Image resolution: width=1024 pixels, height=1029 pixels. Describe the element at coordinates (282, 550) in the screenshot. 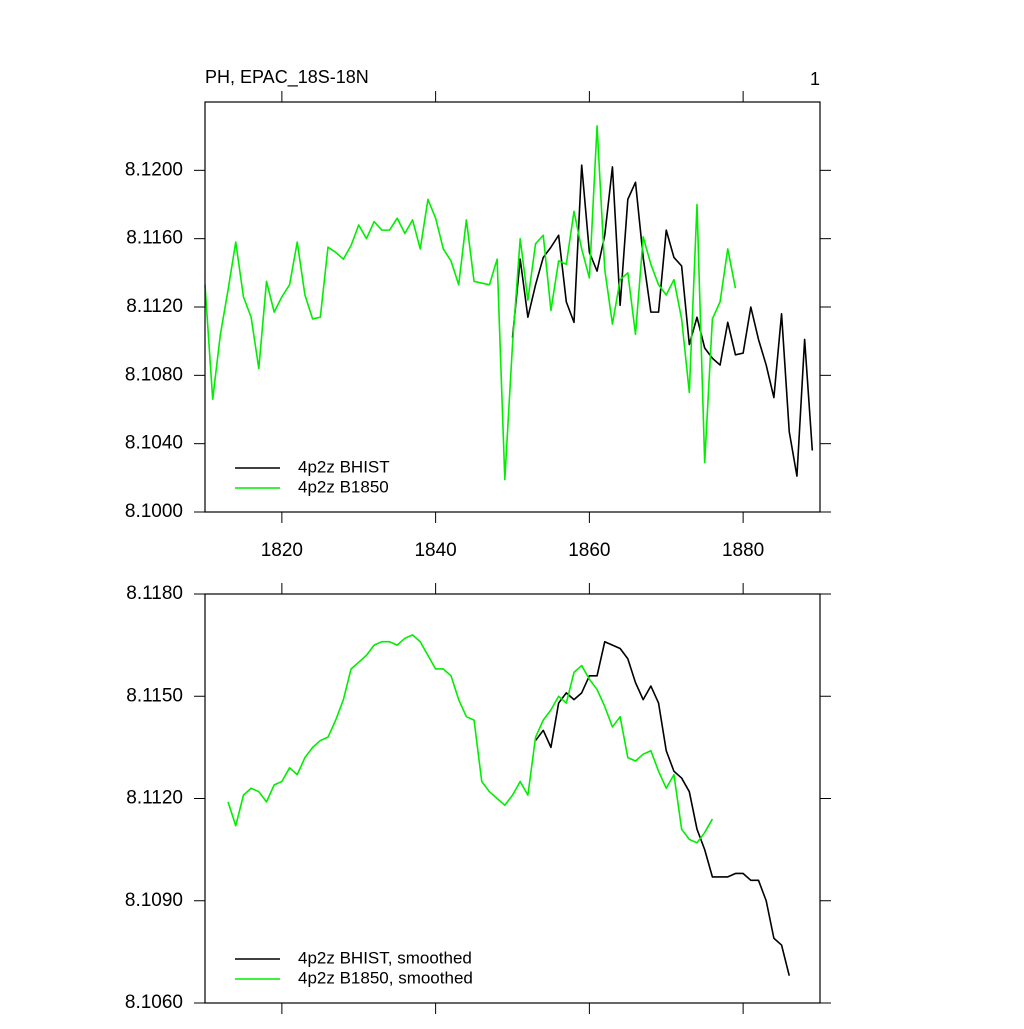

I see `x-tick-label: 1820` at that location.